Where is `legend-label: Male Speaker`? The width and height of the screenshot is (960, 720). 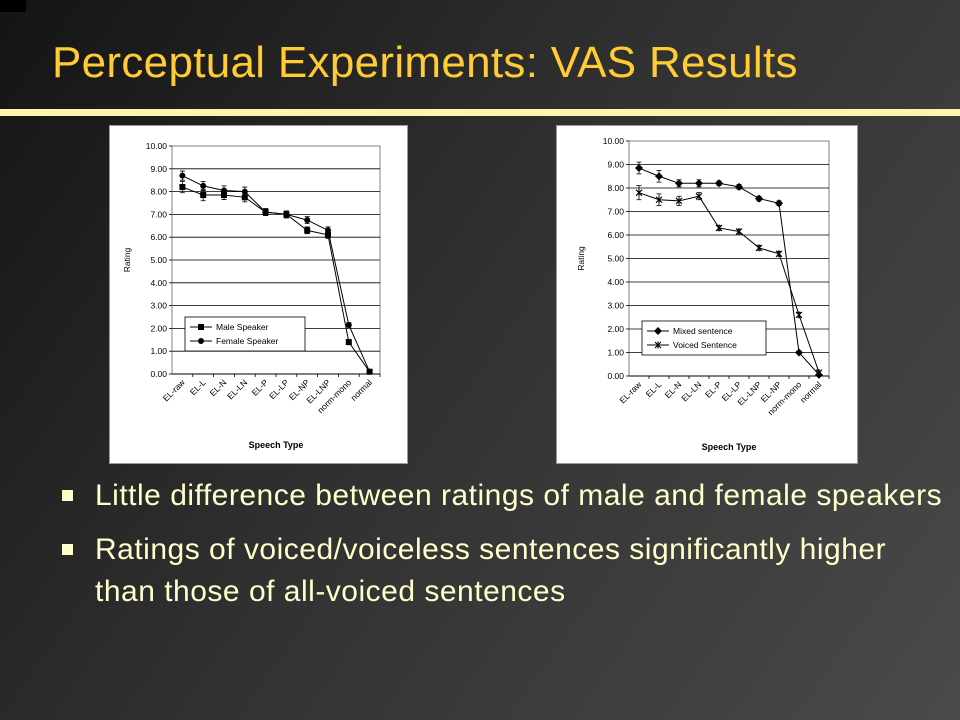 legend-label: Male Speaker is located at coordinates (242, 327).